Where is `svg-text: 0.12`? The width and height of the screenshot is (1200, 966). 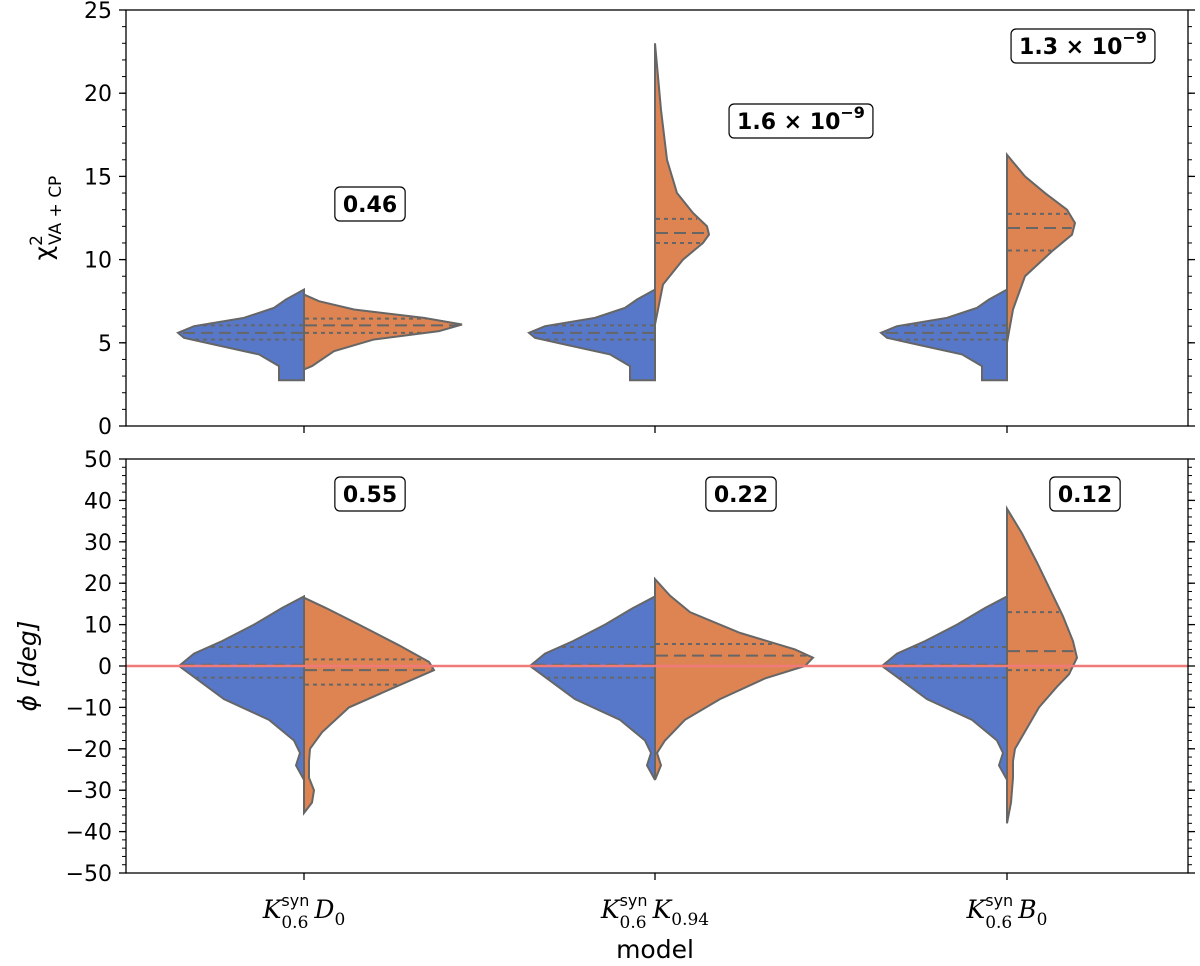 svg-text: 0.12 is located at coordinates (1085, 495).